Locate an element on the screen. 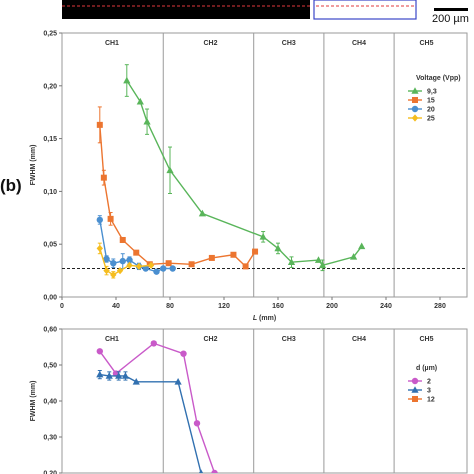 This screenshot has height=474, width=474. y-tick-label: 0,60 is located at coordinates (50, 330).